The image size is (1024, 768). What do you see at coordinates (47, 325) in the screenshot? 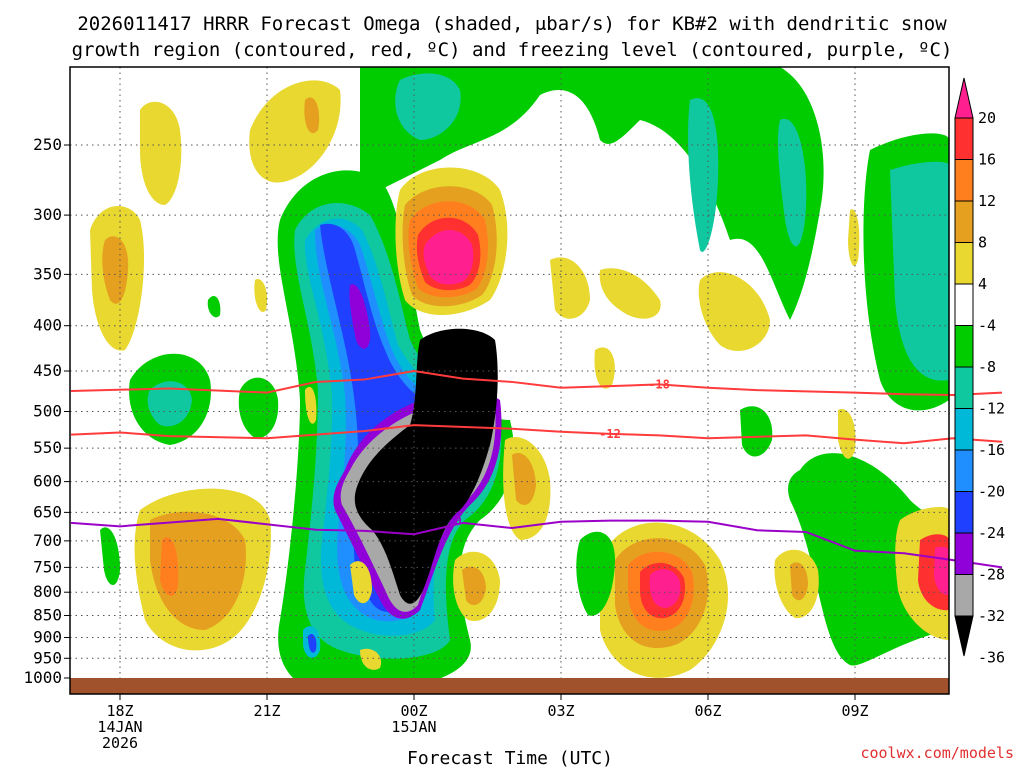
I see `y-tick-label: 400` at bounding box center [47, 325].